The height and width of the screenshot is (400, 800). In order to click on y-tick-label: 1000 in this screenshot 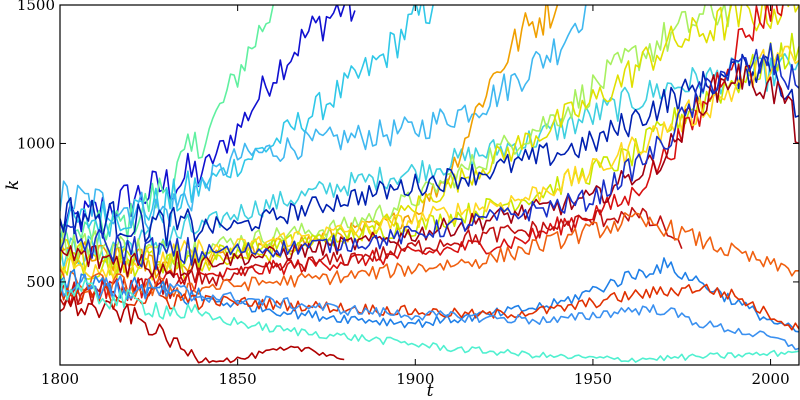, I will do `click(36, 143)`.